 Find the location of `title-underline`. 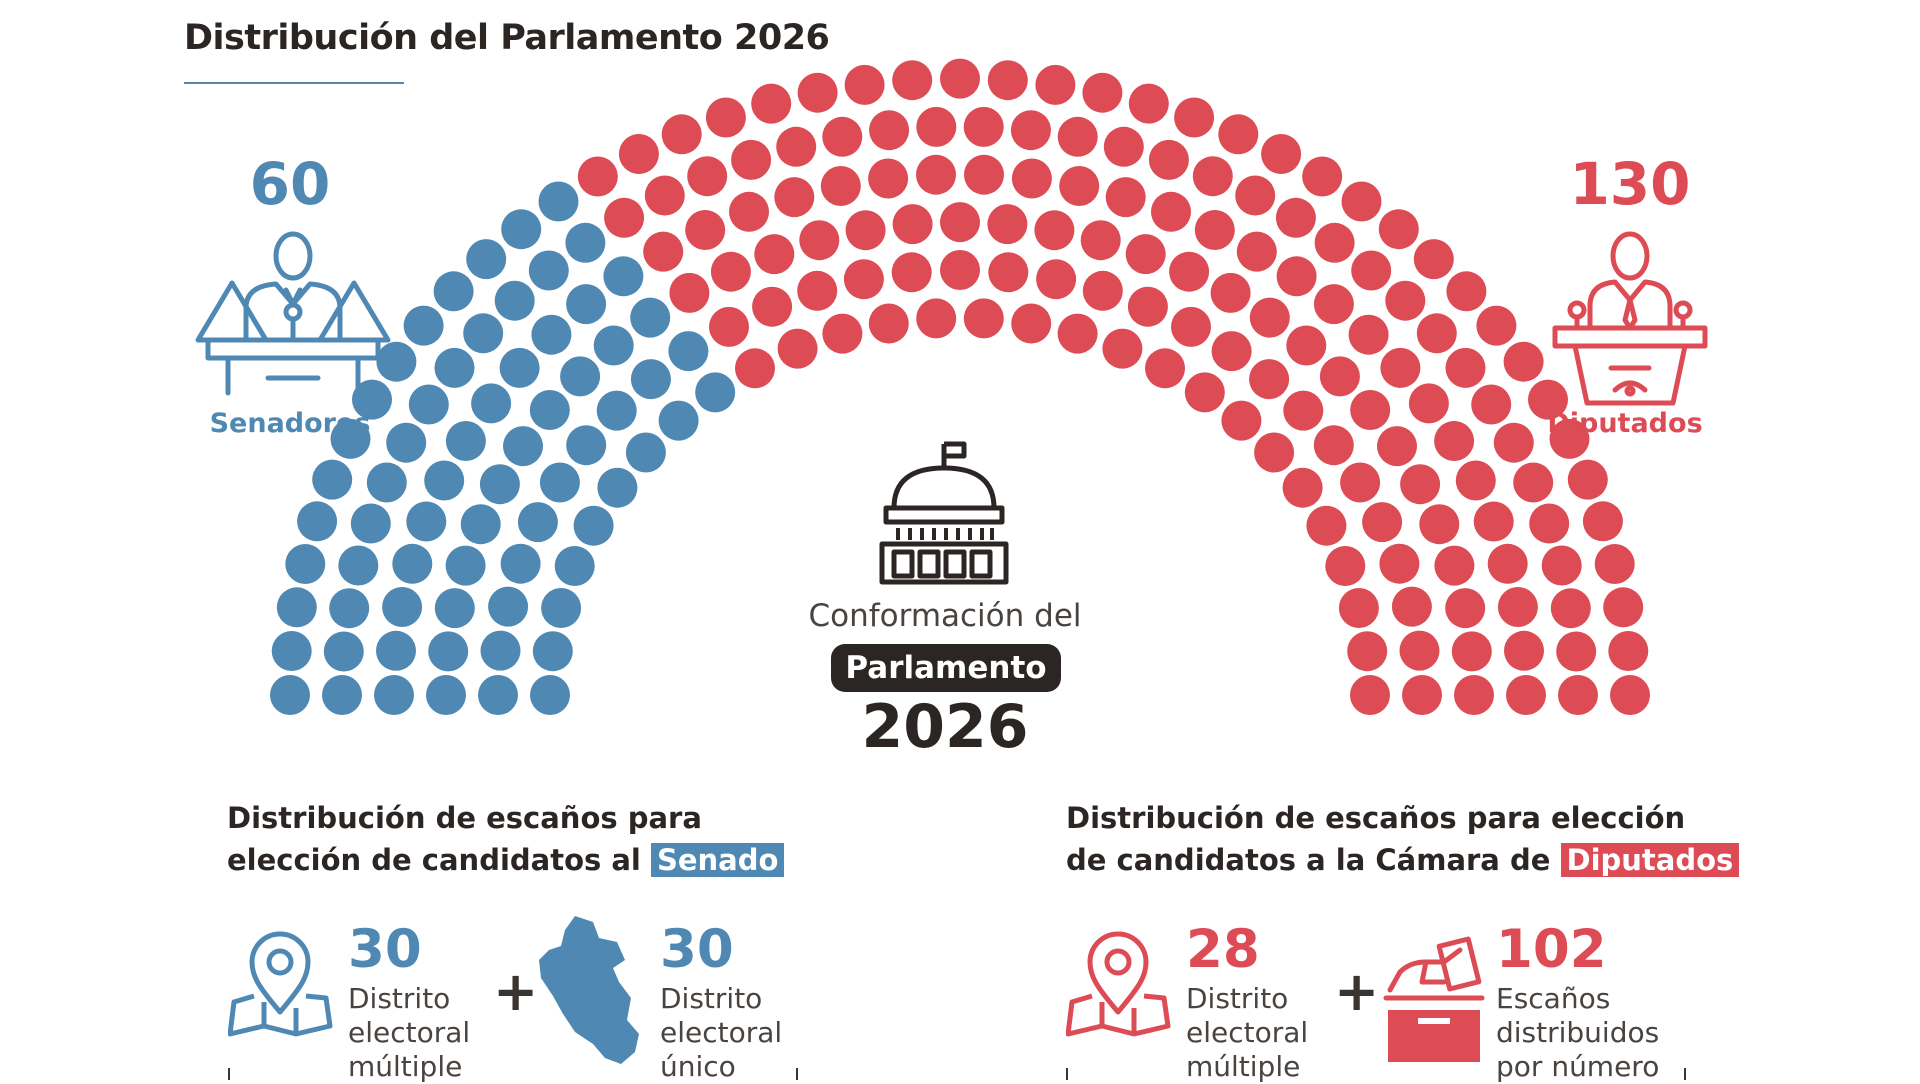

title-underline is located at coordinates (294, 83).